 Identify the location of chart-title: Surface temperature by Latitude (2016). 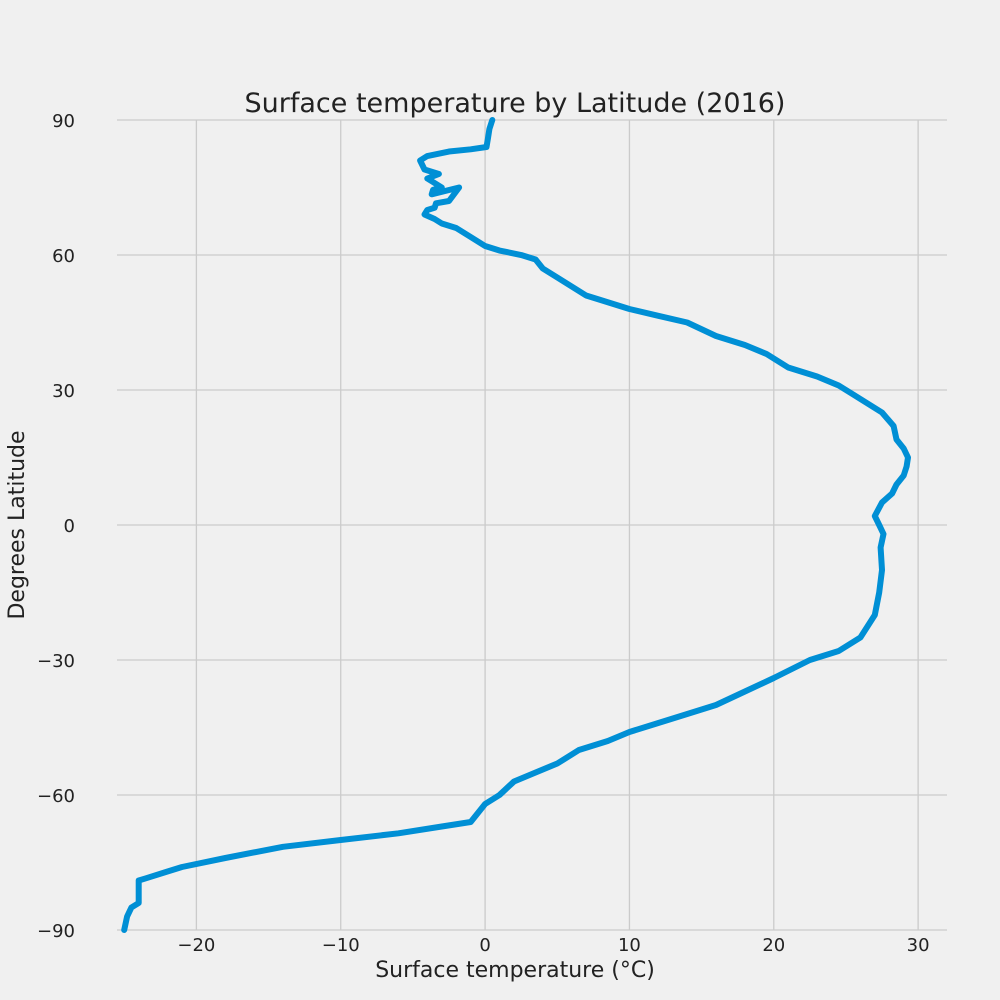
(515, 103).